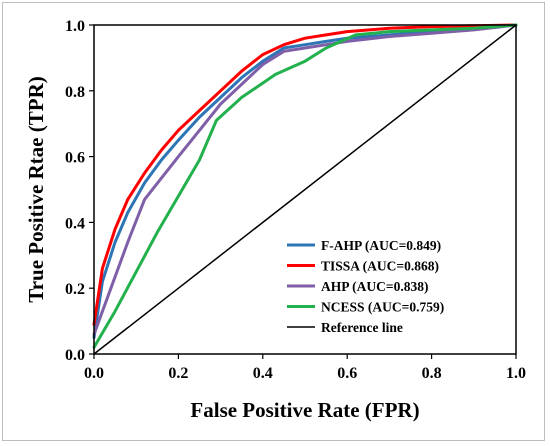 The image size is (550, 446). What do you see at coordinates (362, 327) in the screenshot?
I see `legend-label-4: Reference line` at bounding box center [362, 327].